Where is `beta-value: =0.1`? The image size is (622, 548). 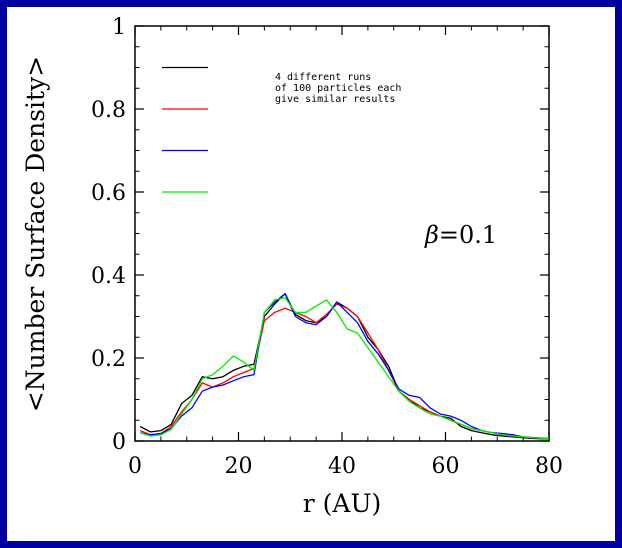 beta-value: =0.1 is located at coordinates (468, 235).